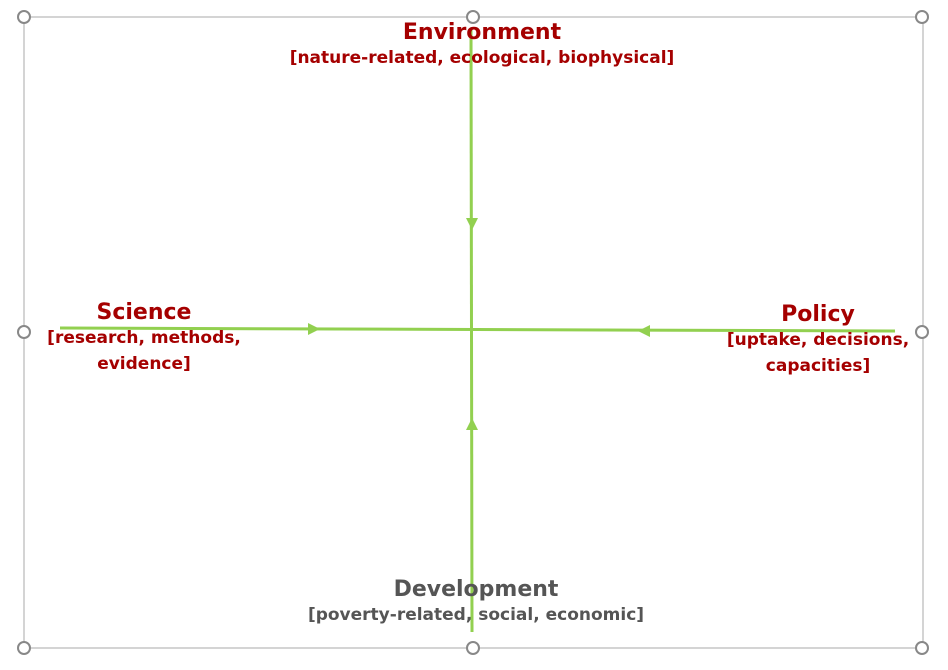  What do you see at coordinates (818, 353) in the screenshot?
I see `node-subtitle: [uptake, decisions, capacities]` at bounding box center [818, 353].